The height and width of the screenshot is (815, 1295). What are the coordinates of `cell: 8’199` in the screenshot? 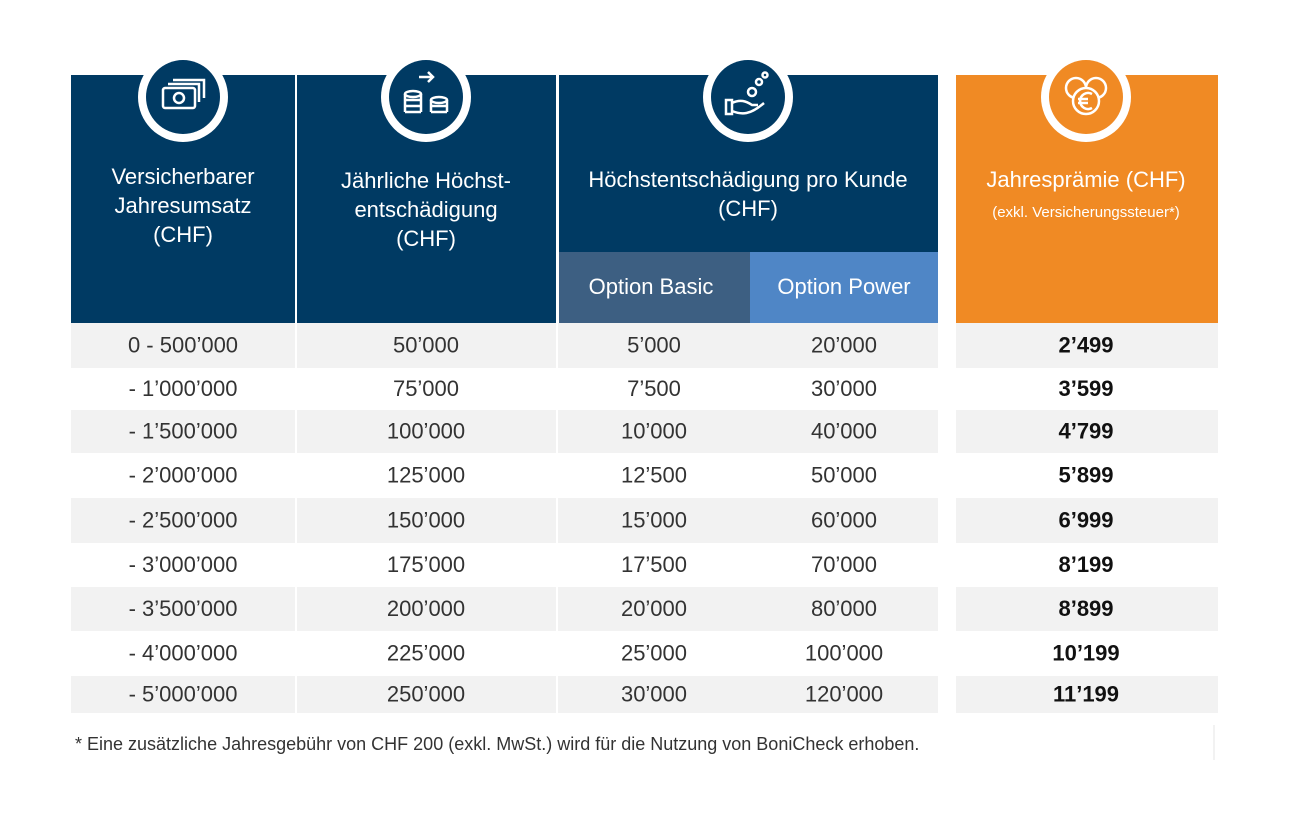 It's located at (1085, 564).